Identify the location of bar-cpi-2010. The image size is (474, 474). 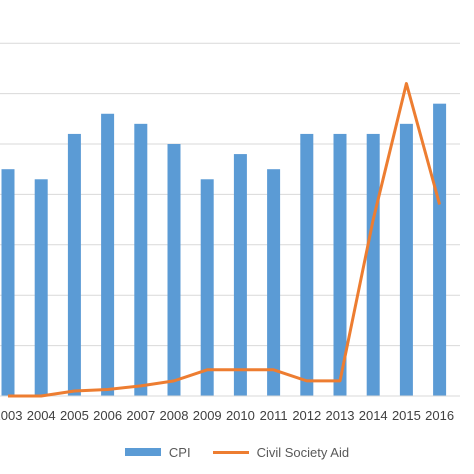
(240, 275).